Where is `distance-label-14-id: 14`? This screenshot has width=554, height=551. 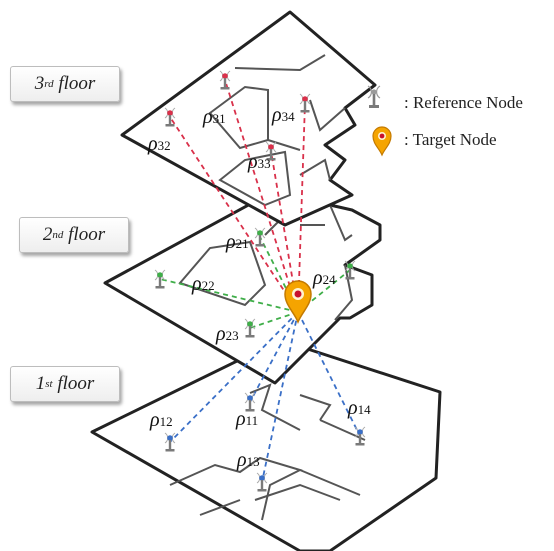 distance-label-14-id: 14 is located at coordinates (365, 409).